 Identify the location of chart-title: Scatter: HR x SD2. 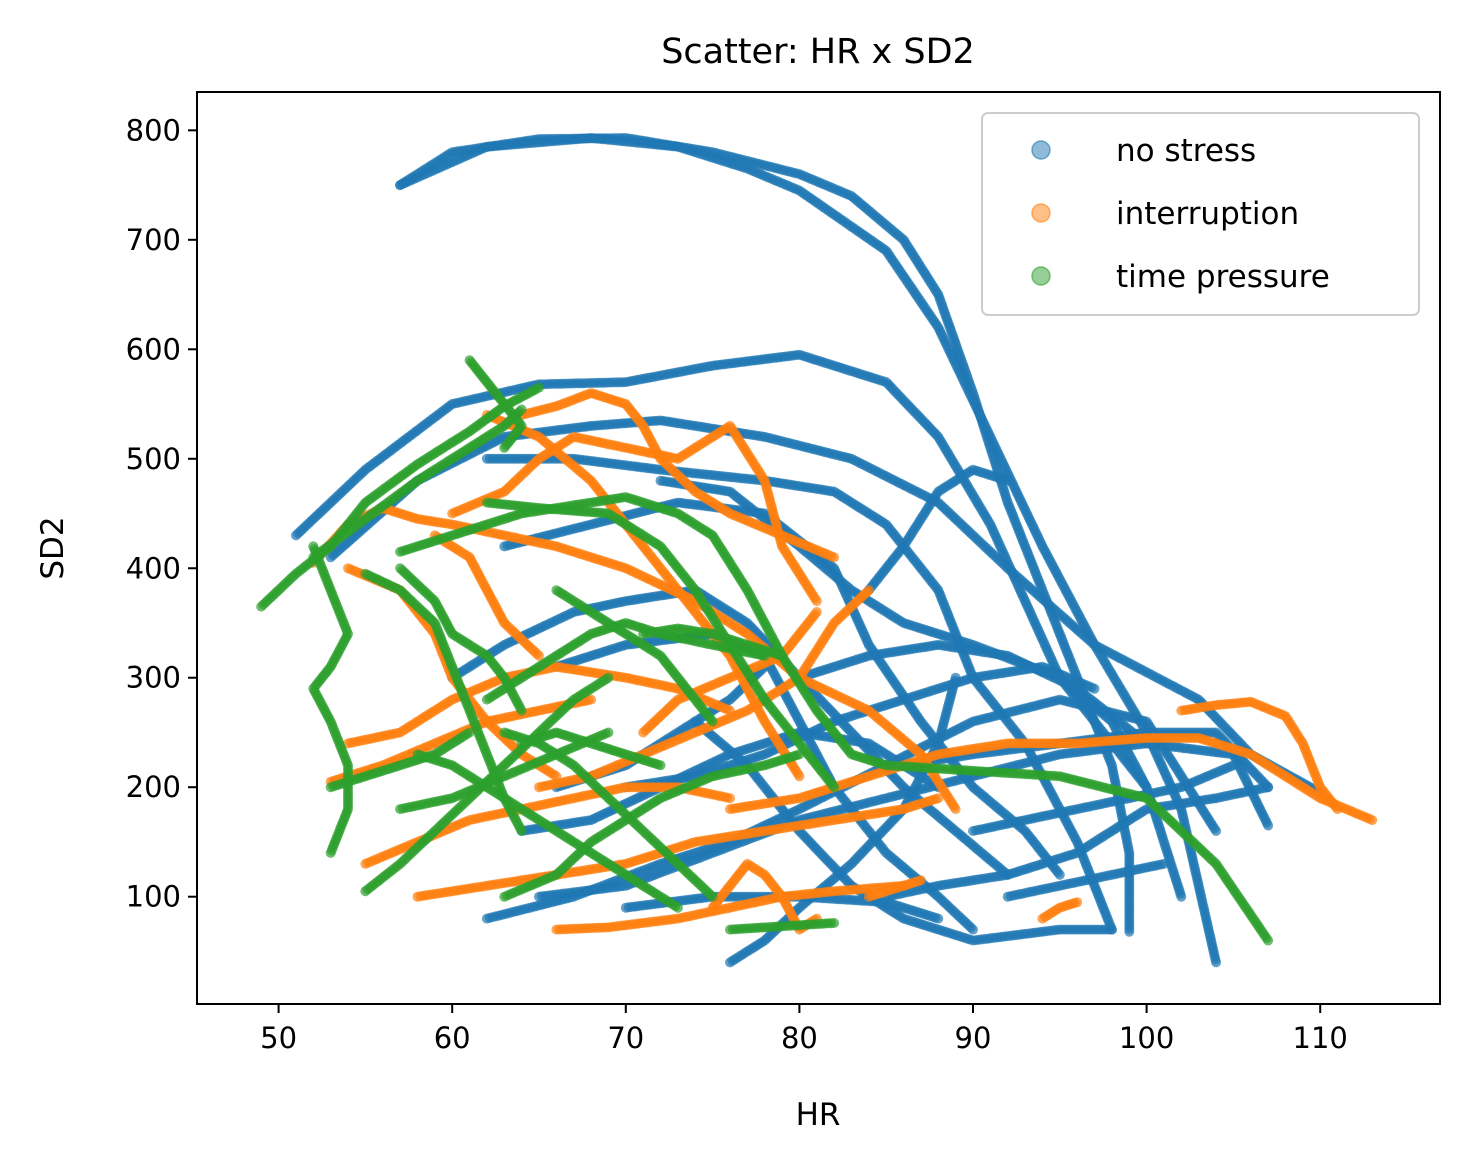
(818, 52).